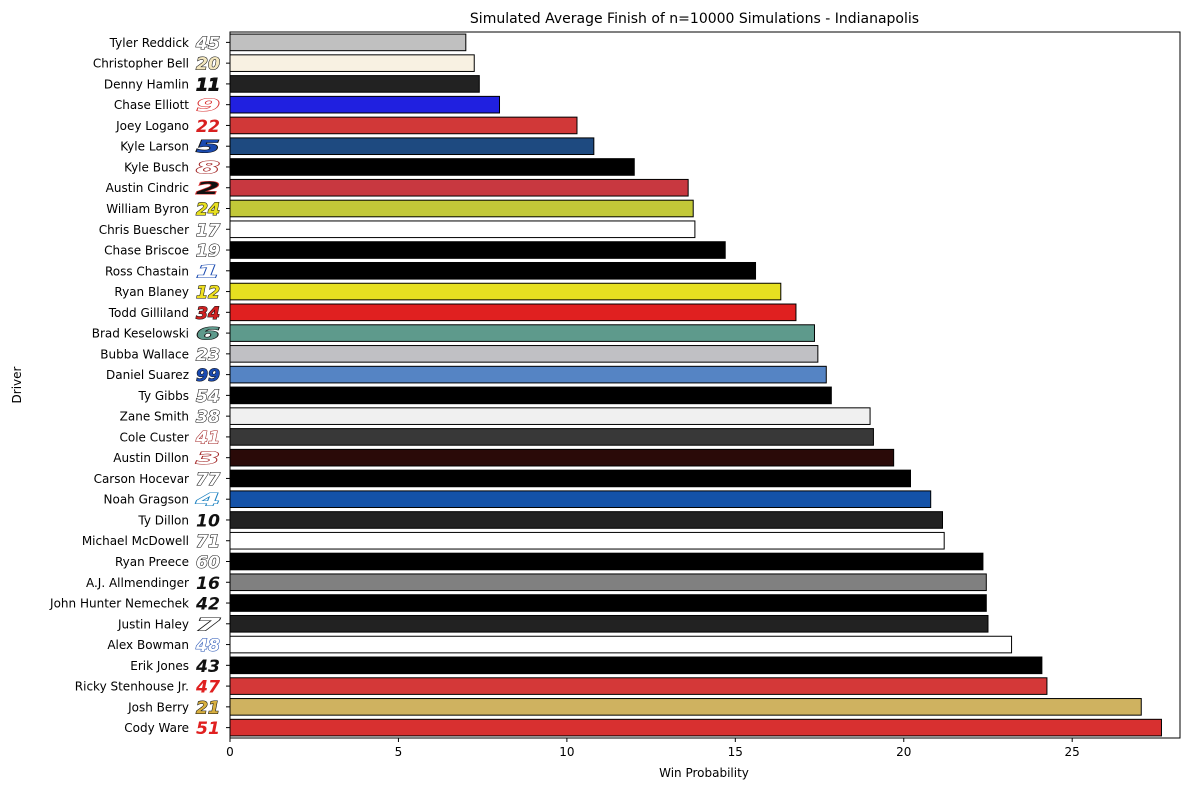 This screenshot has height=790, width=1189. I want to click on car-number-badge-3: 3, so click(208, 459).